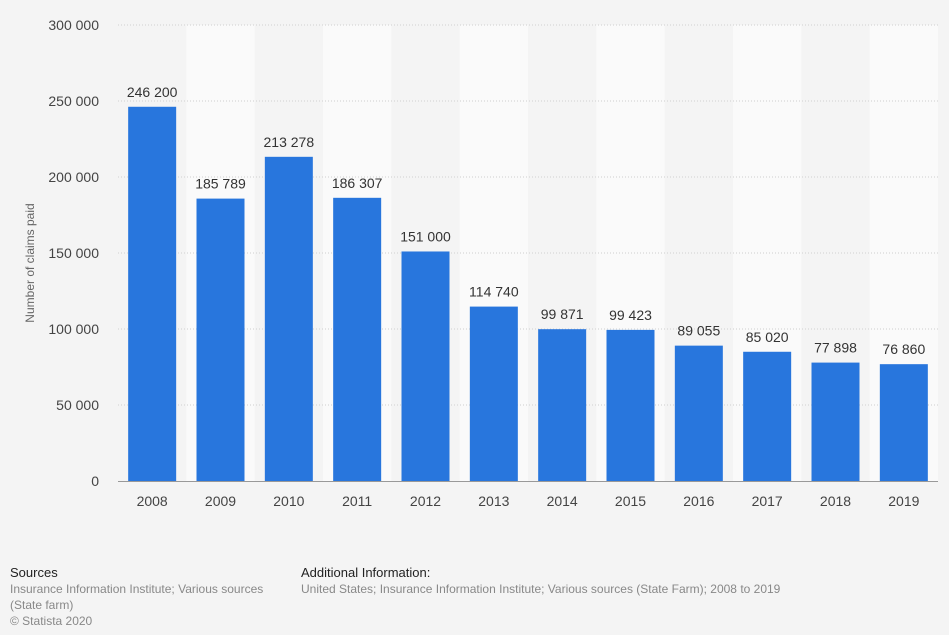 This screenshot has height=635, width=949. I want to click on bar-2019, so click(903, 422).